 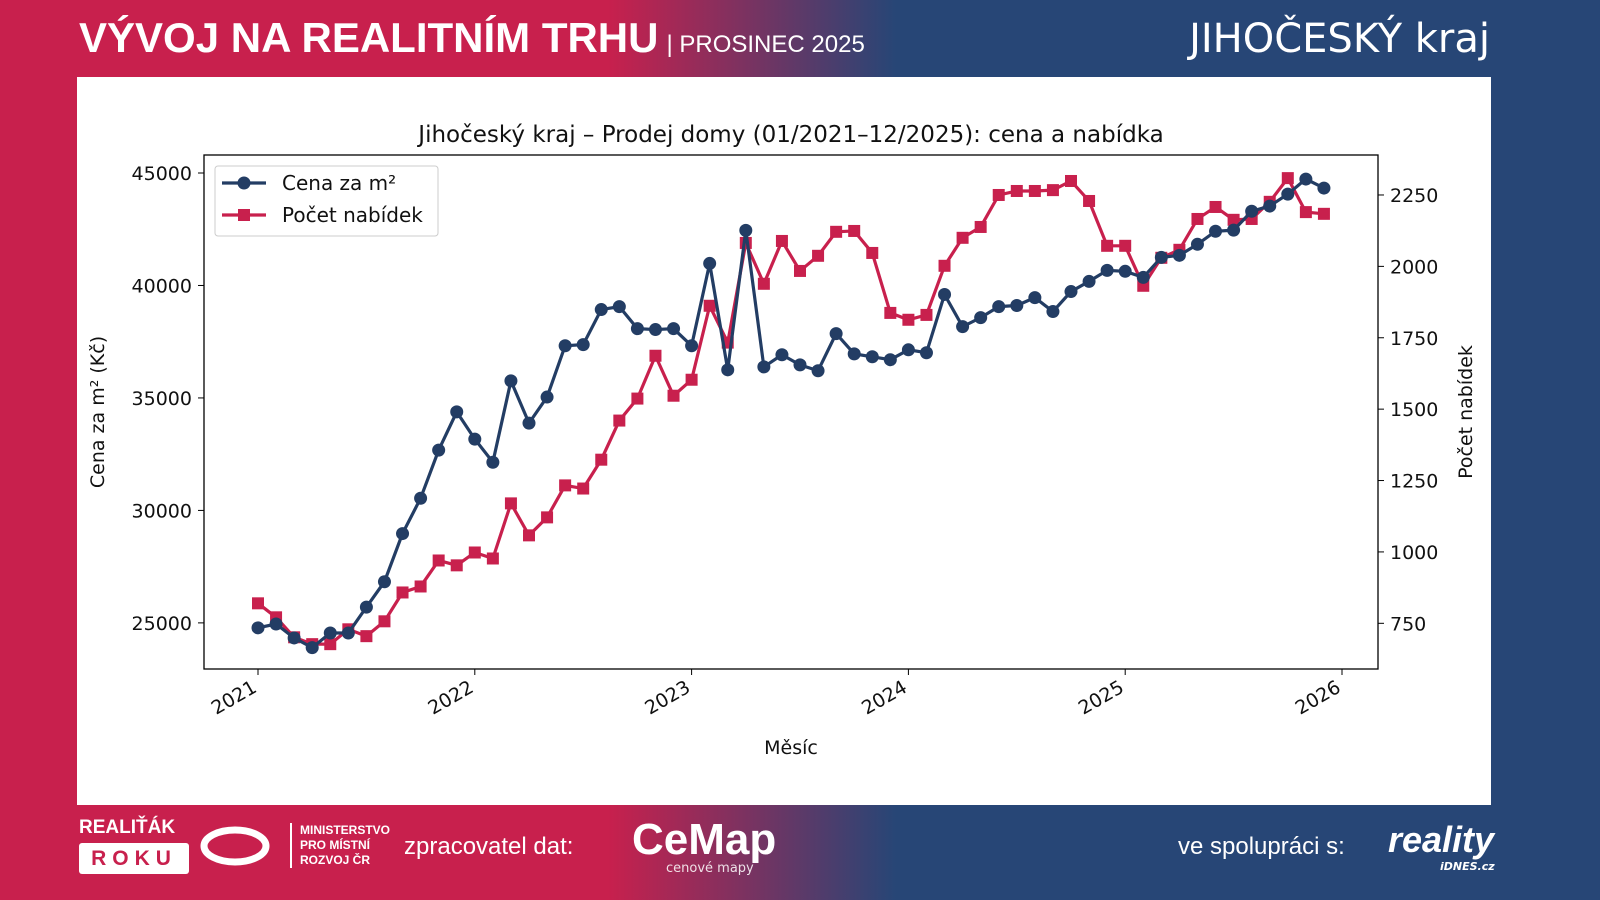 I want to click on x-tick-label: 2023, so click(x=667, y=697).